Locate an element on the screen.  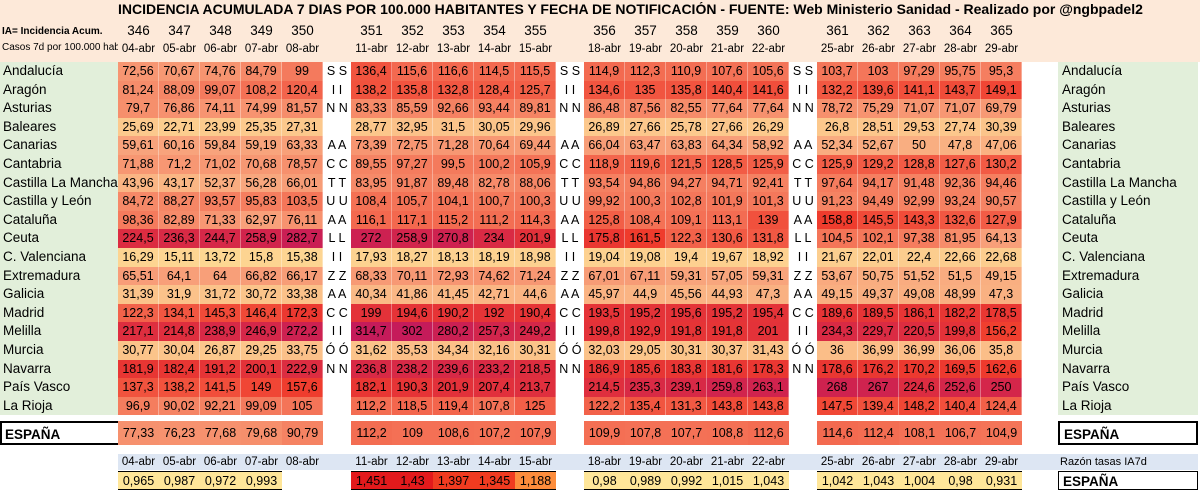
data-cell: 49,15 is located at coordinates (1001, 276).